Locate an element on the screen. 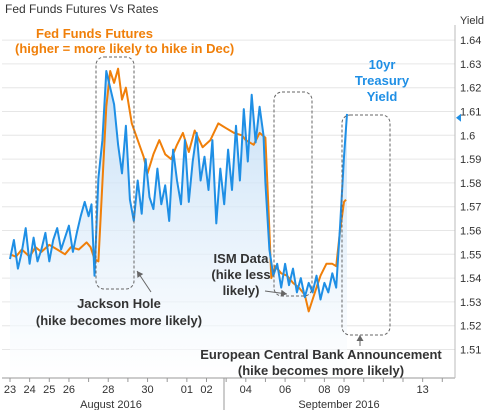  x-tick-label: 01 is located at coordinates (187, 390).